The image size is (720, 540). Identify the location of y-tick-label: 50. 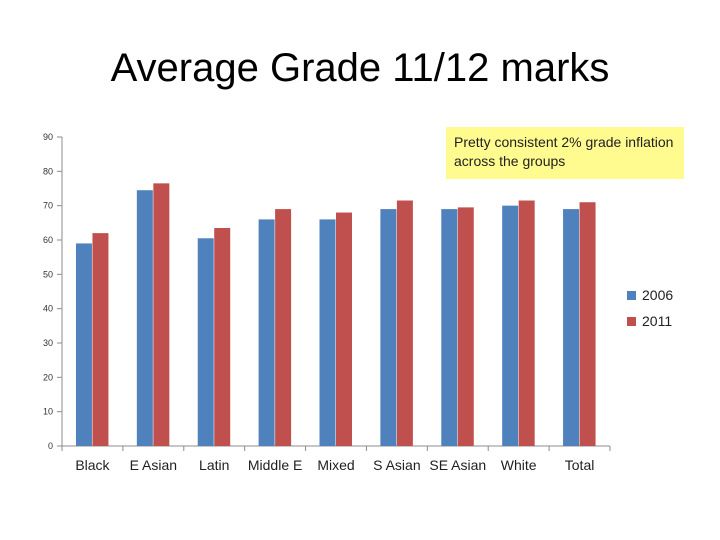
(48, 274).